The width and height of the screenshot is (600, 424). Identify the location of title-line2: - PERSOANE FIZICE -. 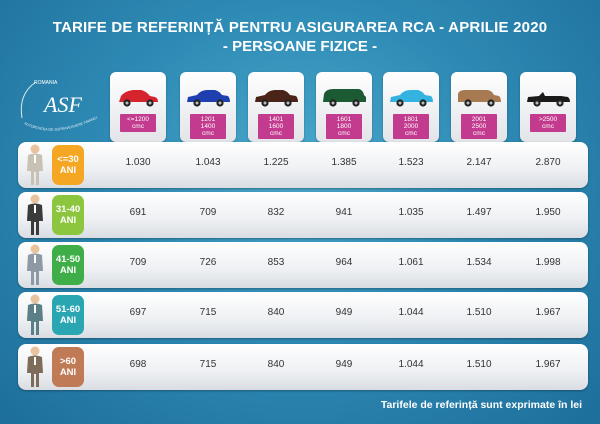
(300, 46).